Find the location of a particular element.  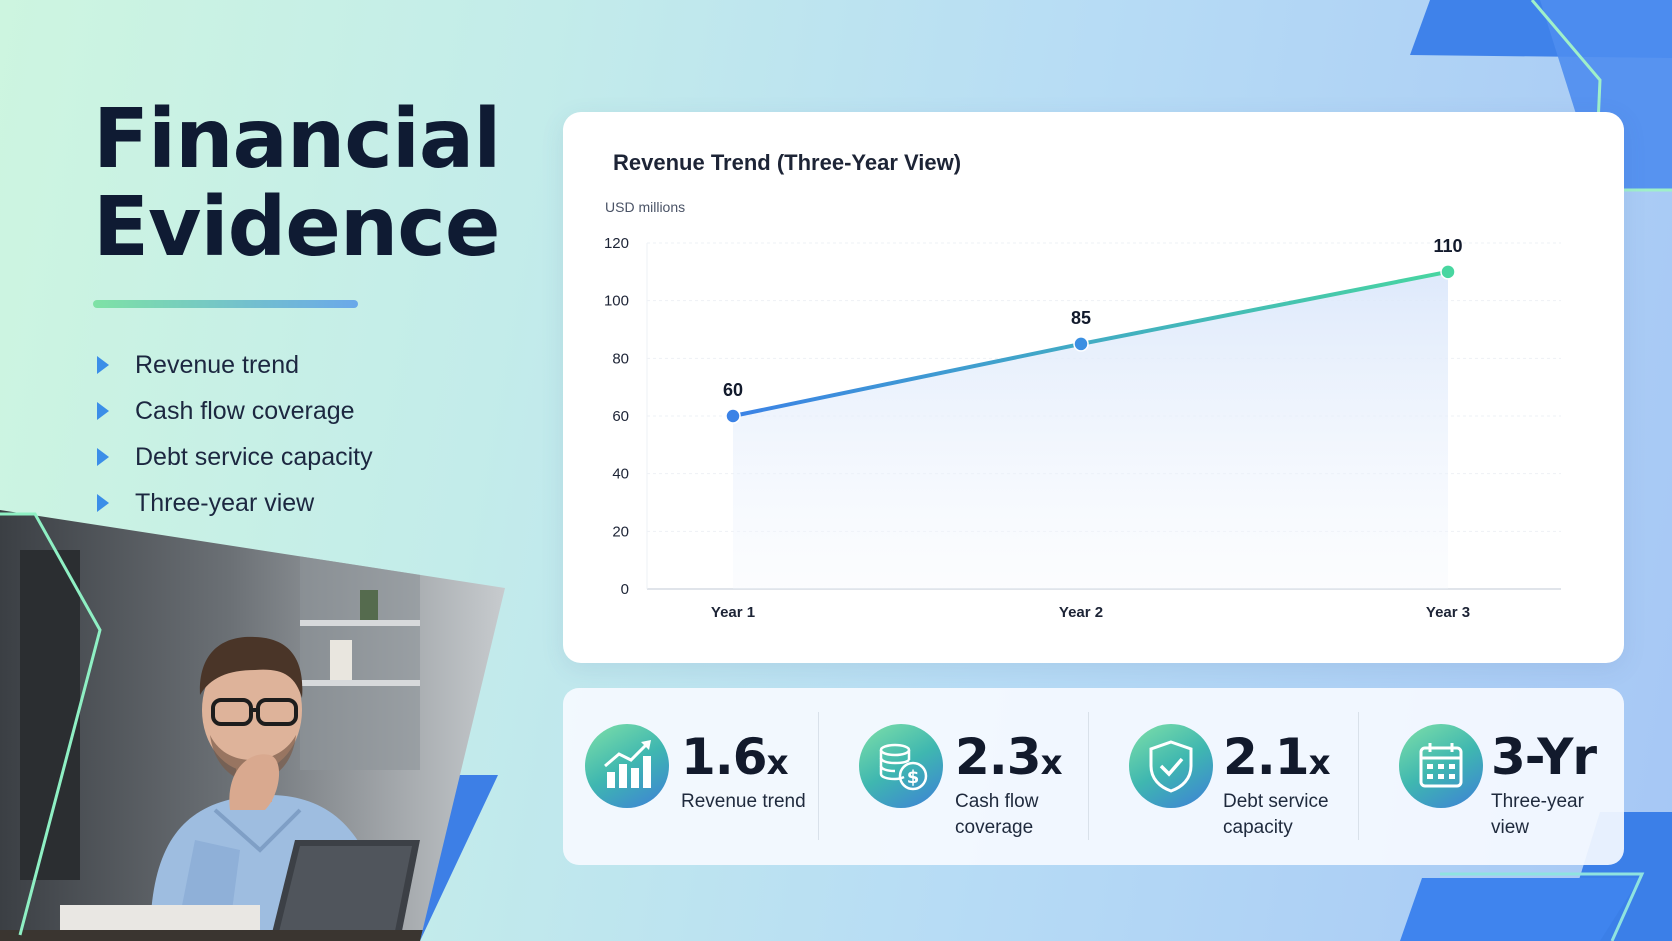

kpi-label: Three-year view is located at coordinates (1537, 815).